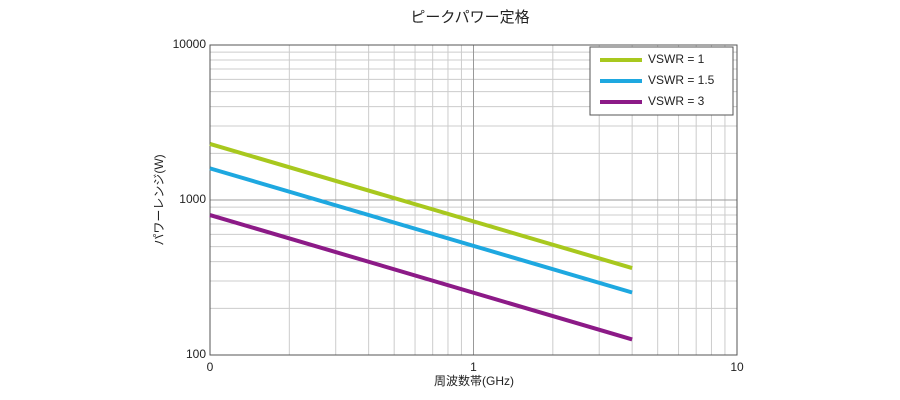  Describe the element at coordinates (192, 199) in the screenshot. I see `y-tick-label: 1000` at that location.